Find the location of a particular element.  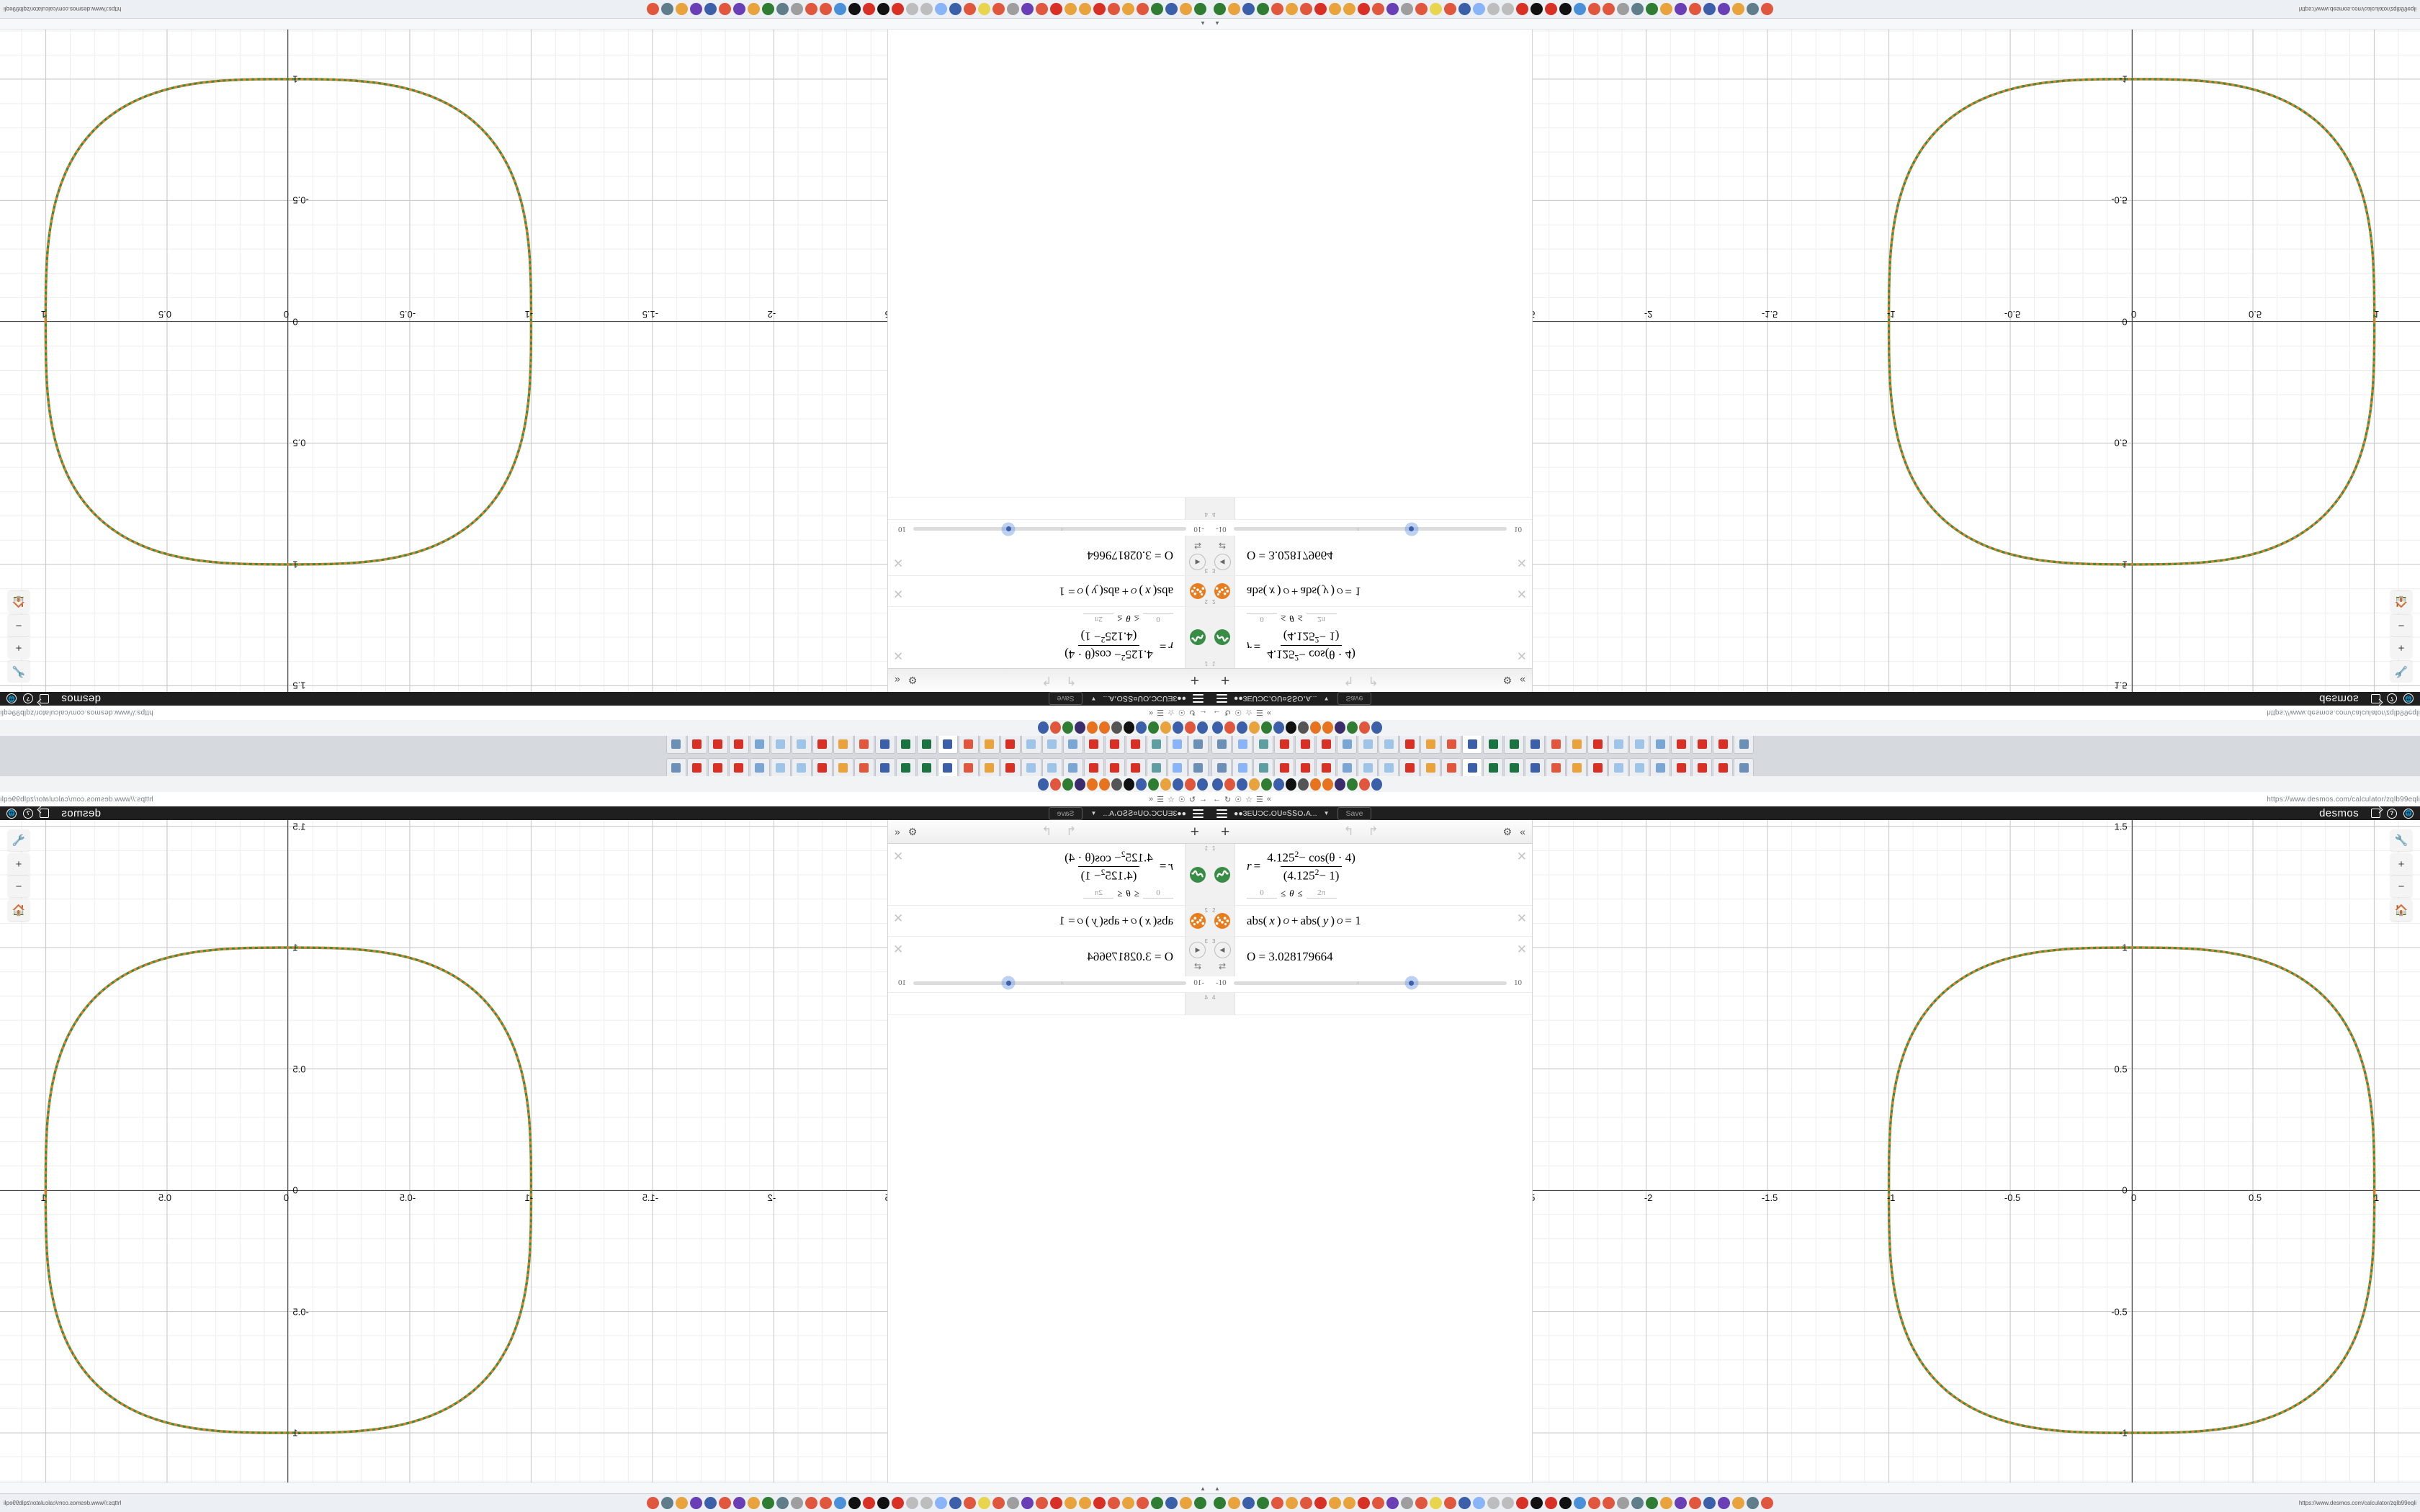

double-chevron-left-icon: « is located at coordinates (897, 831).